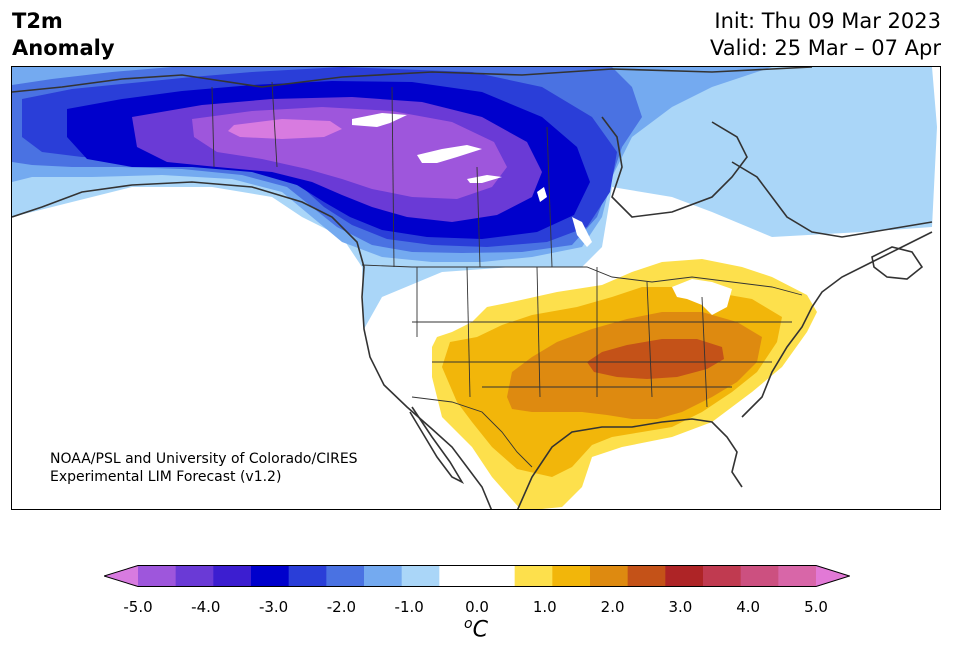 The height and width of the screenshot is (656, 953). Describe the element at coordinates (166, 477) in the screenshot. I see `credit-line-2: Experimental LIM Forecast (v1.2)` at that location.